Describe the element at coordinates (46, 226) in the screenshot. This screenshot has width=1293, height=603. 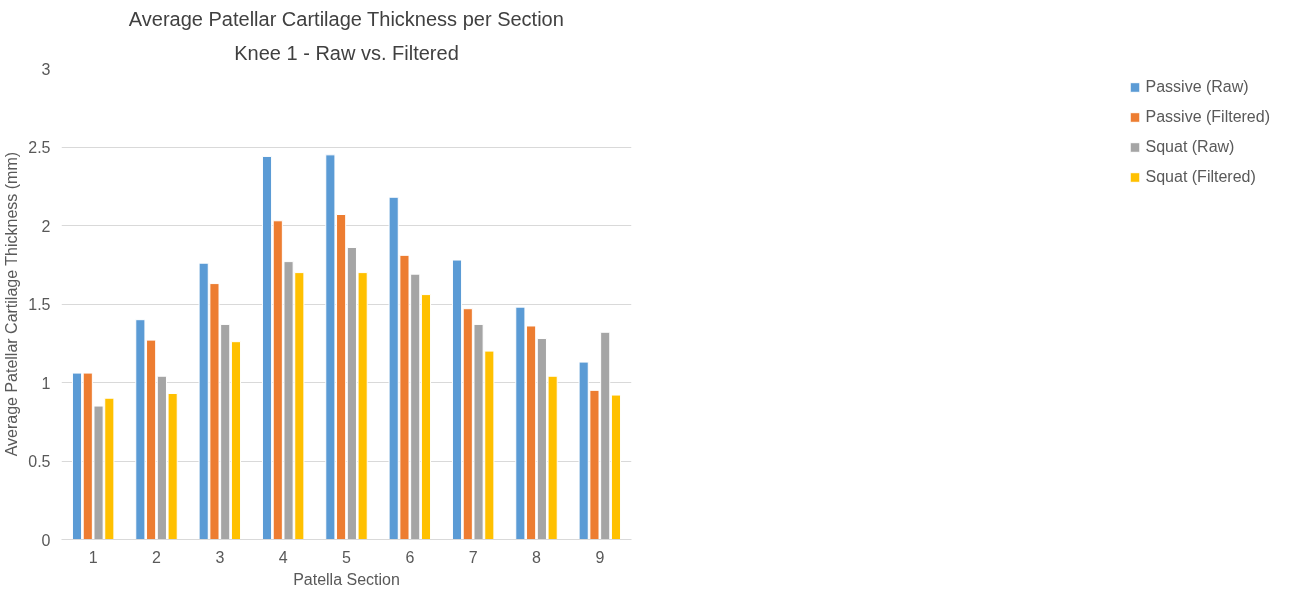
I see `y-tick-label: 2` at that location.